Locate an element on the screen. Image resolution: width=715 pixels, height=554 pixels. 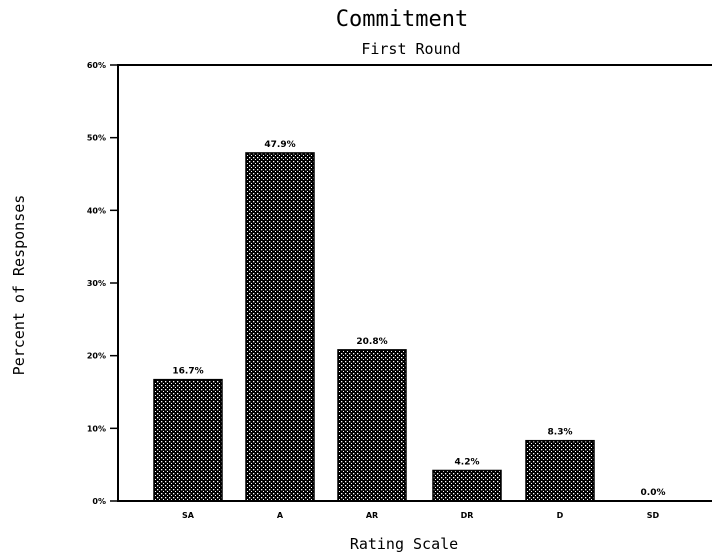
data-label-dr: 4.2% is located at coordinates (467, 462).